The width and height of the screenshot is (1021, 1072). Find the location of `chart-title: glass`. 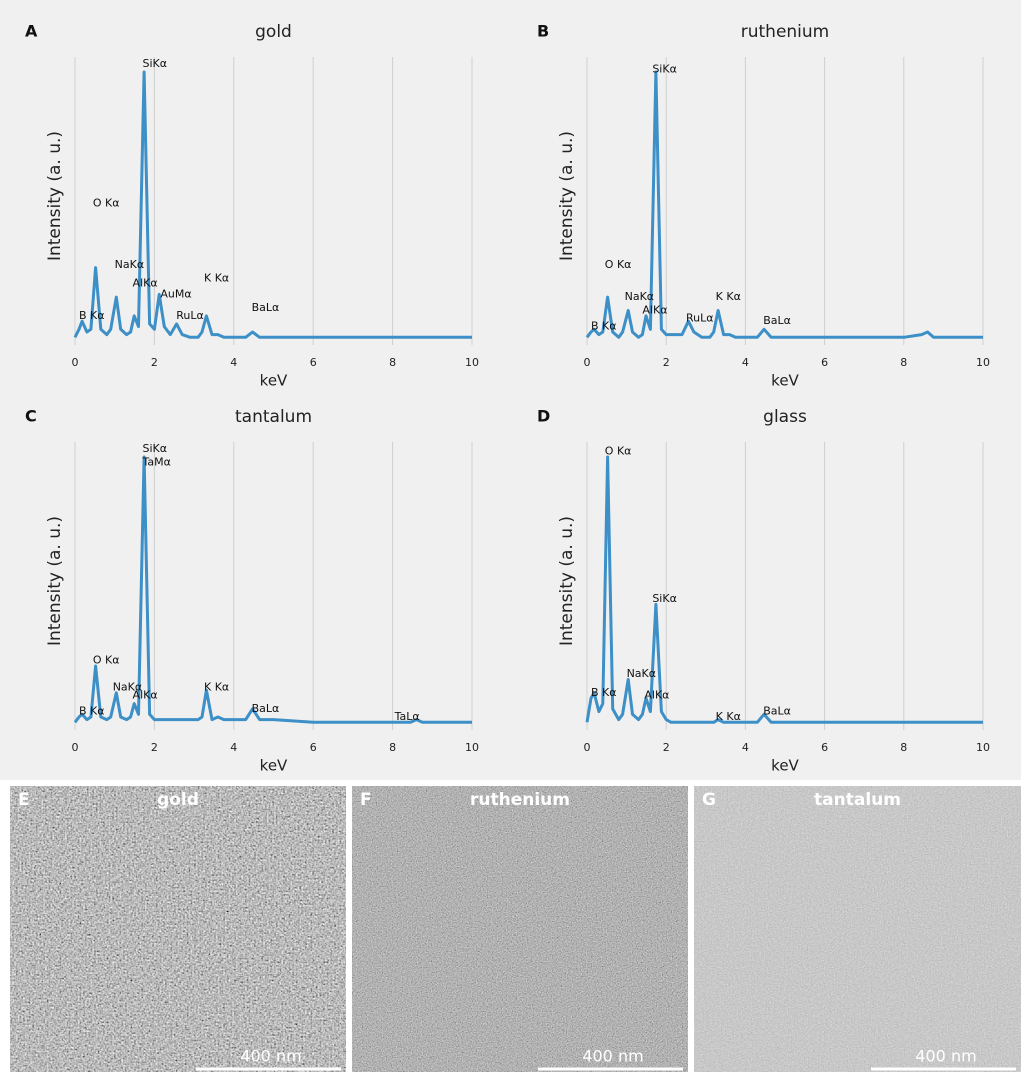

chart-title: glass is located at coordinates (785, 417).